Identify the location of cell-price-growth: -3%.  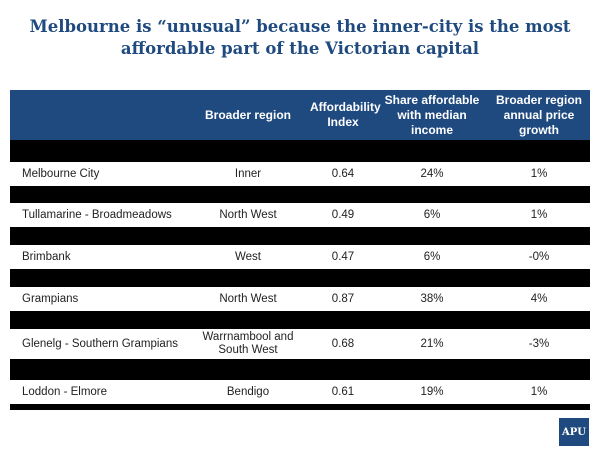
(539, 343).